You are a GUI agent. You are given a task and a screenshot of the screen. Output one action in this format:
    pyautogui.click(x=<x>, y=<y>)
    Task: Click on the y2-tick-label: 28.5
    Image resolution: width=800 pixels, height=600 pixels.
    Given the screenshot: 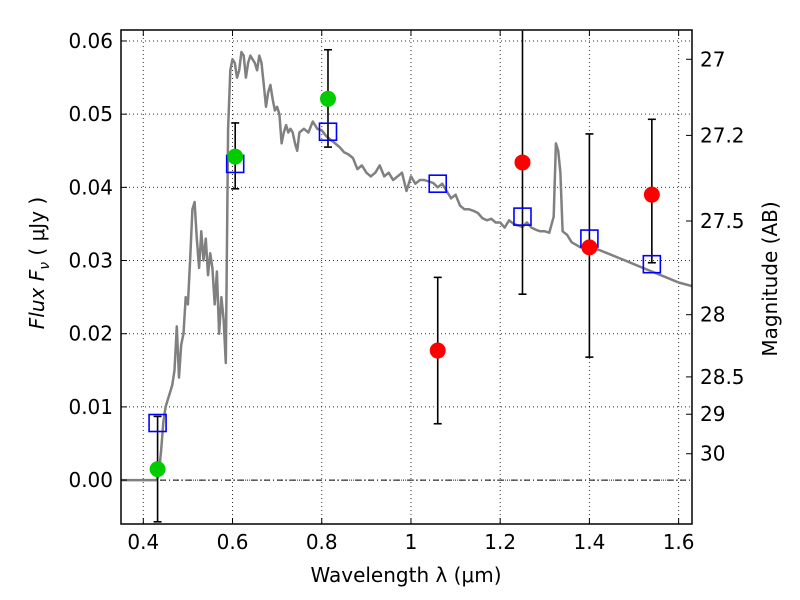 What is the action you would take?
    pyautogui.click(x=722, y=377)
    